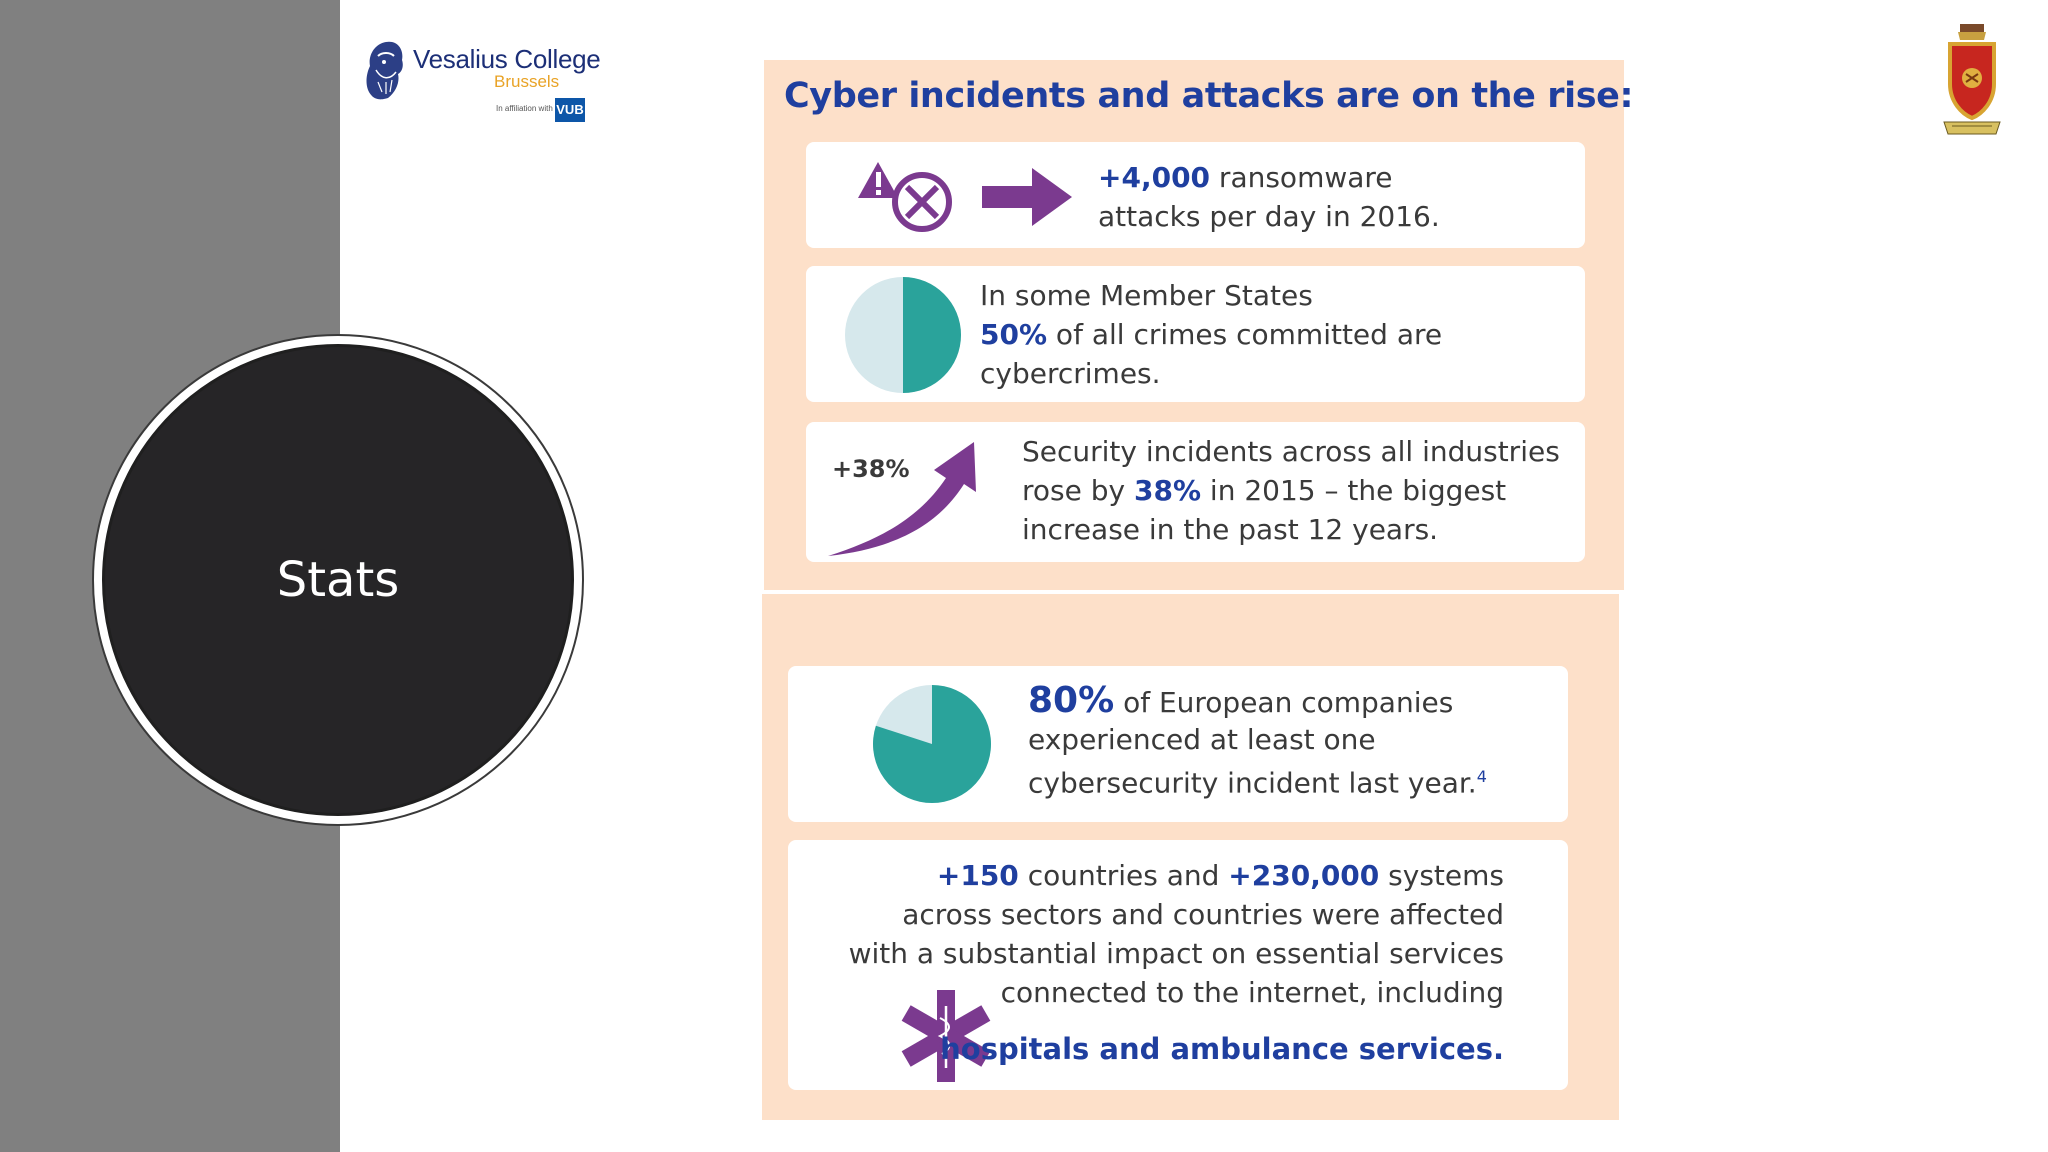  Describe the element at coordinates (1014, 334) in the screenshot. I see `crimes-stat: 50%` at that location.